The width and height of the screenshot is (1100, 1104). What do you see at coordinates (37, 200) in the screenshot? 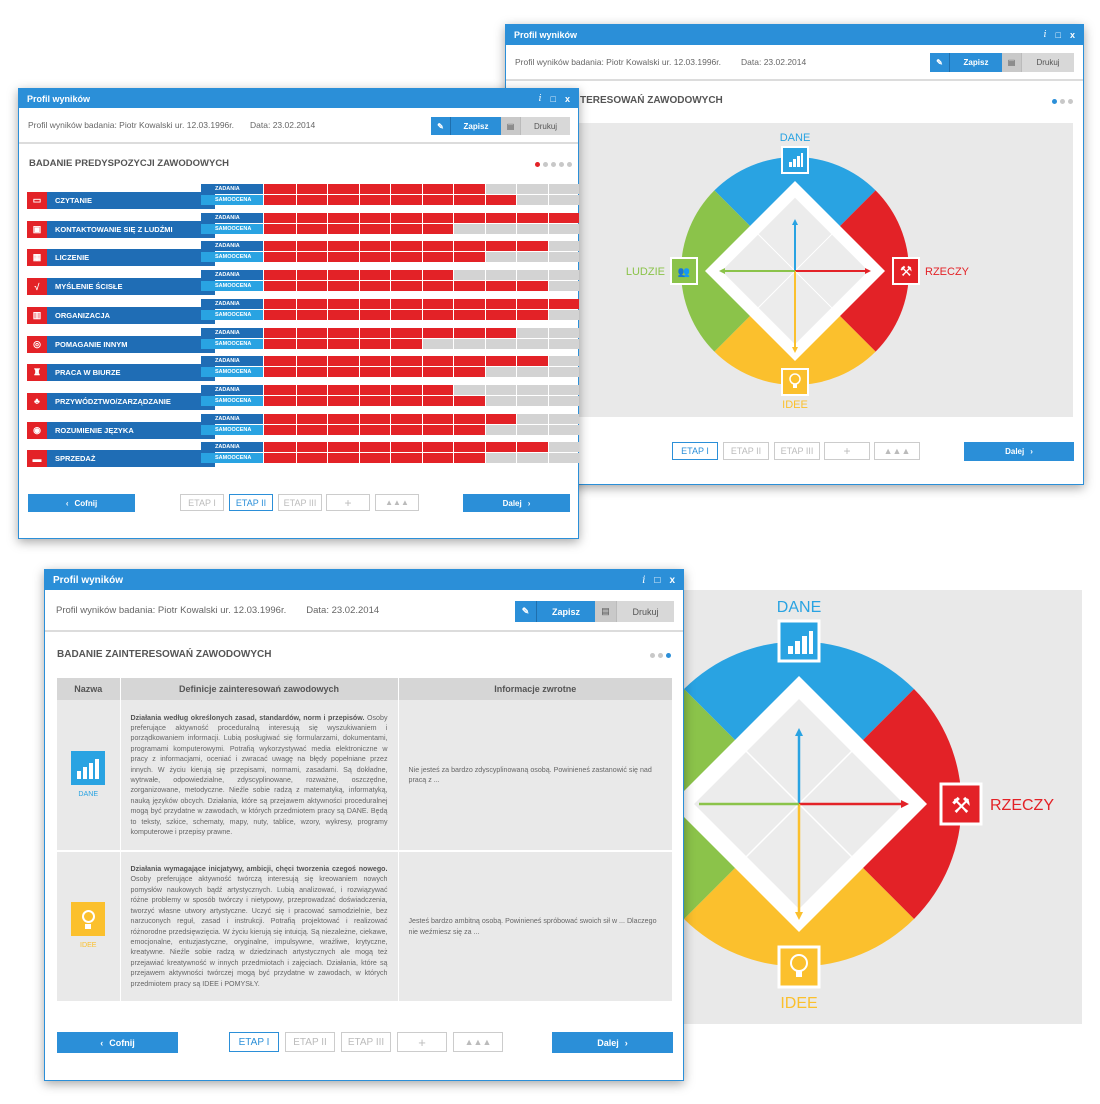
I see `book-icon: ▭` at bounding box center [37, 200].